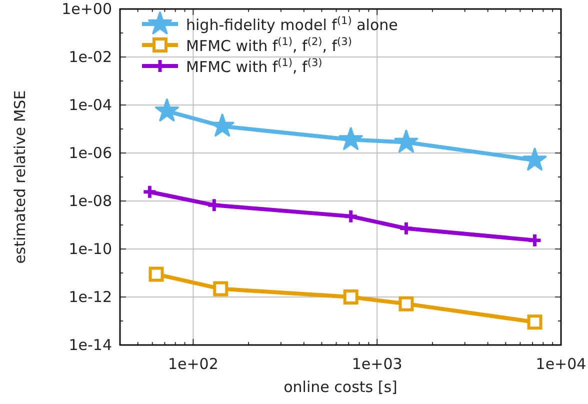 The height and width of the screenshot is (404, 588). I want to click on legend-label: MFMC with f$^{(1)}$, f$^{(3)}$, so click(254, 66).